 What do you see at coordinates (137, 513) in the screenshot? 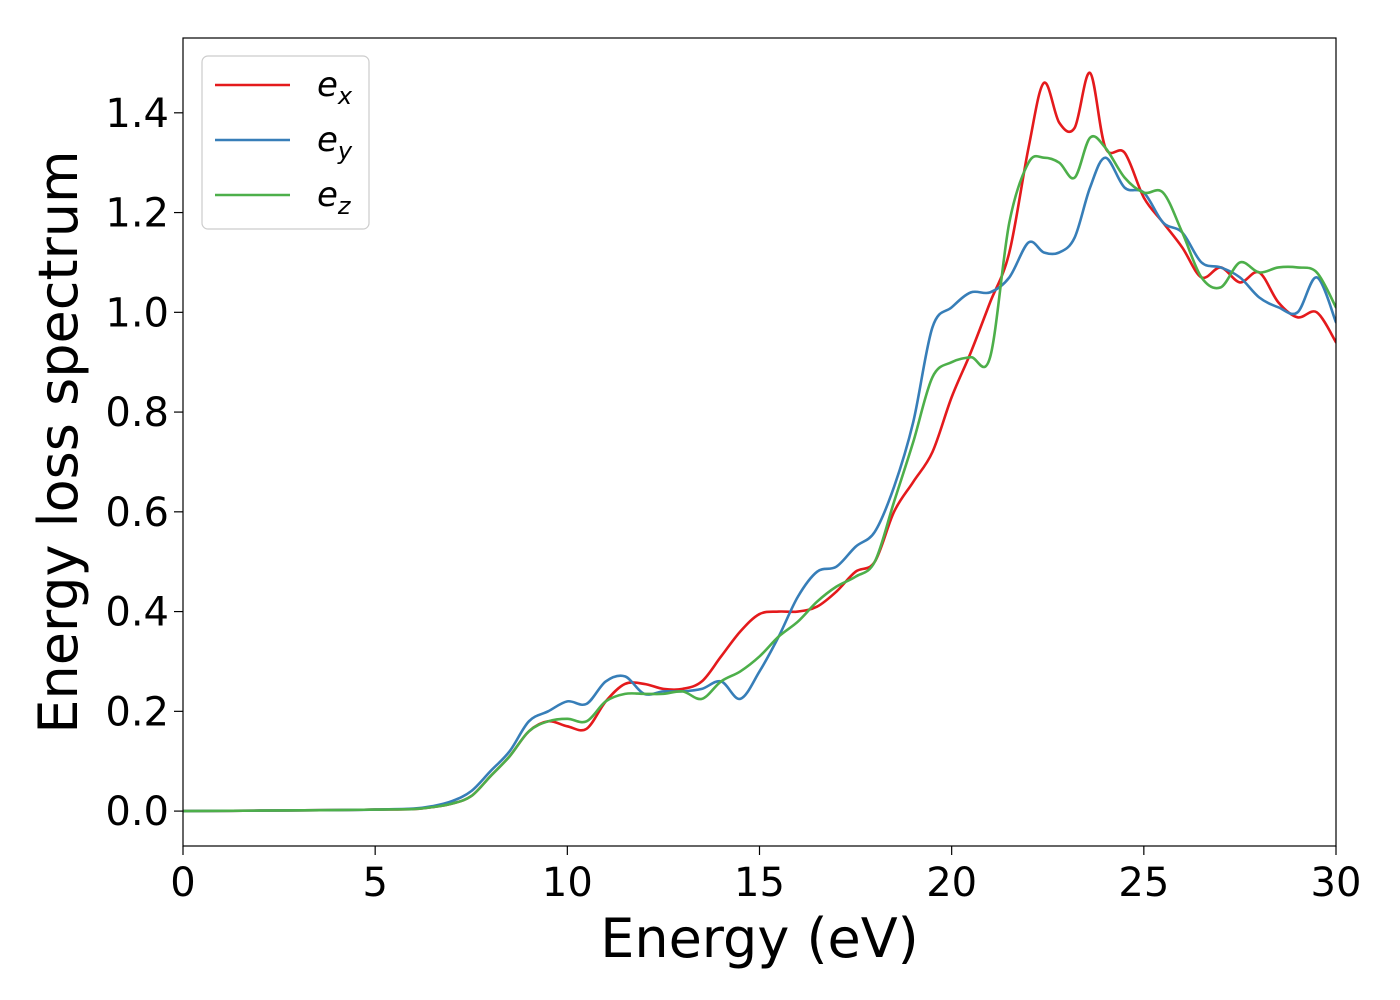
I see `y-tick-label: 0.6` at bounding box center [137, 513].